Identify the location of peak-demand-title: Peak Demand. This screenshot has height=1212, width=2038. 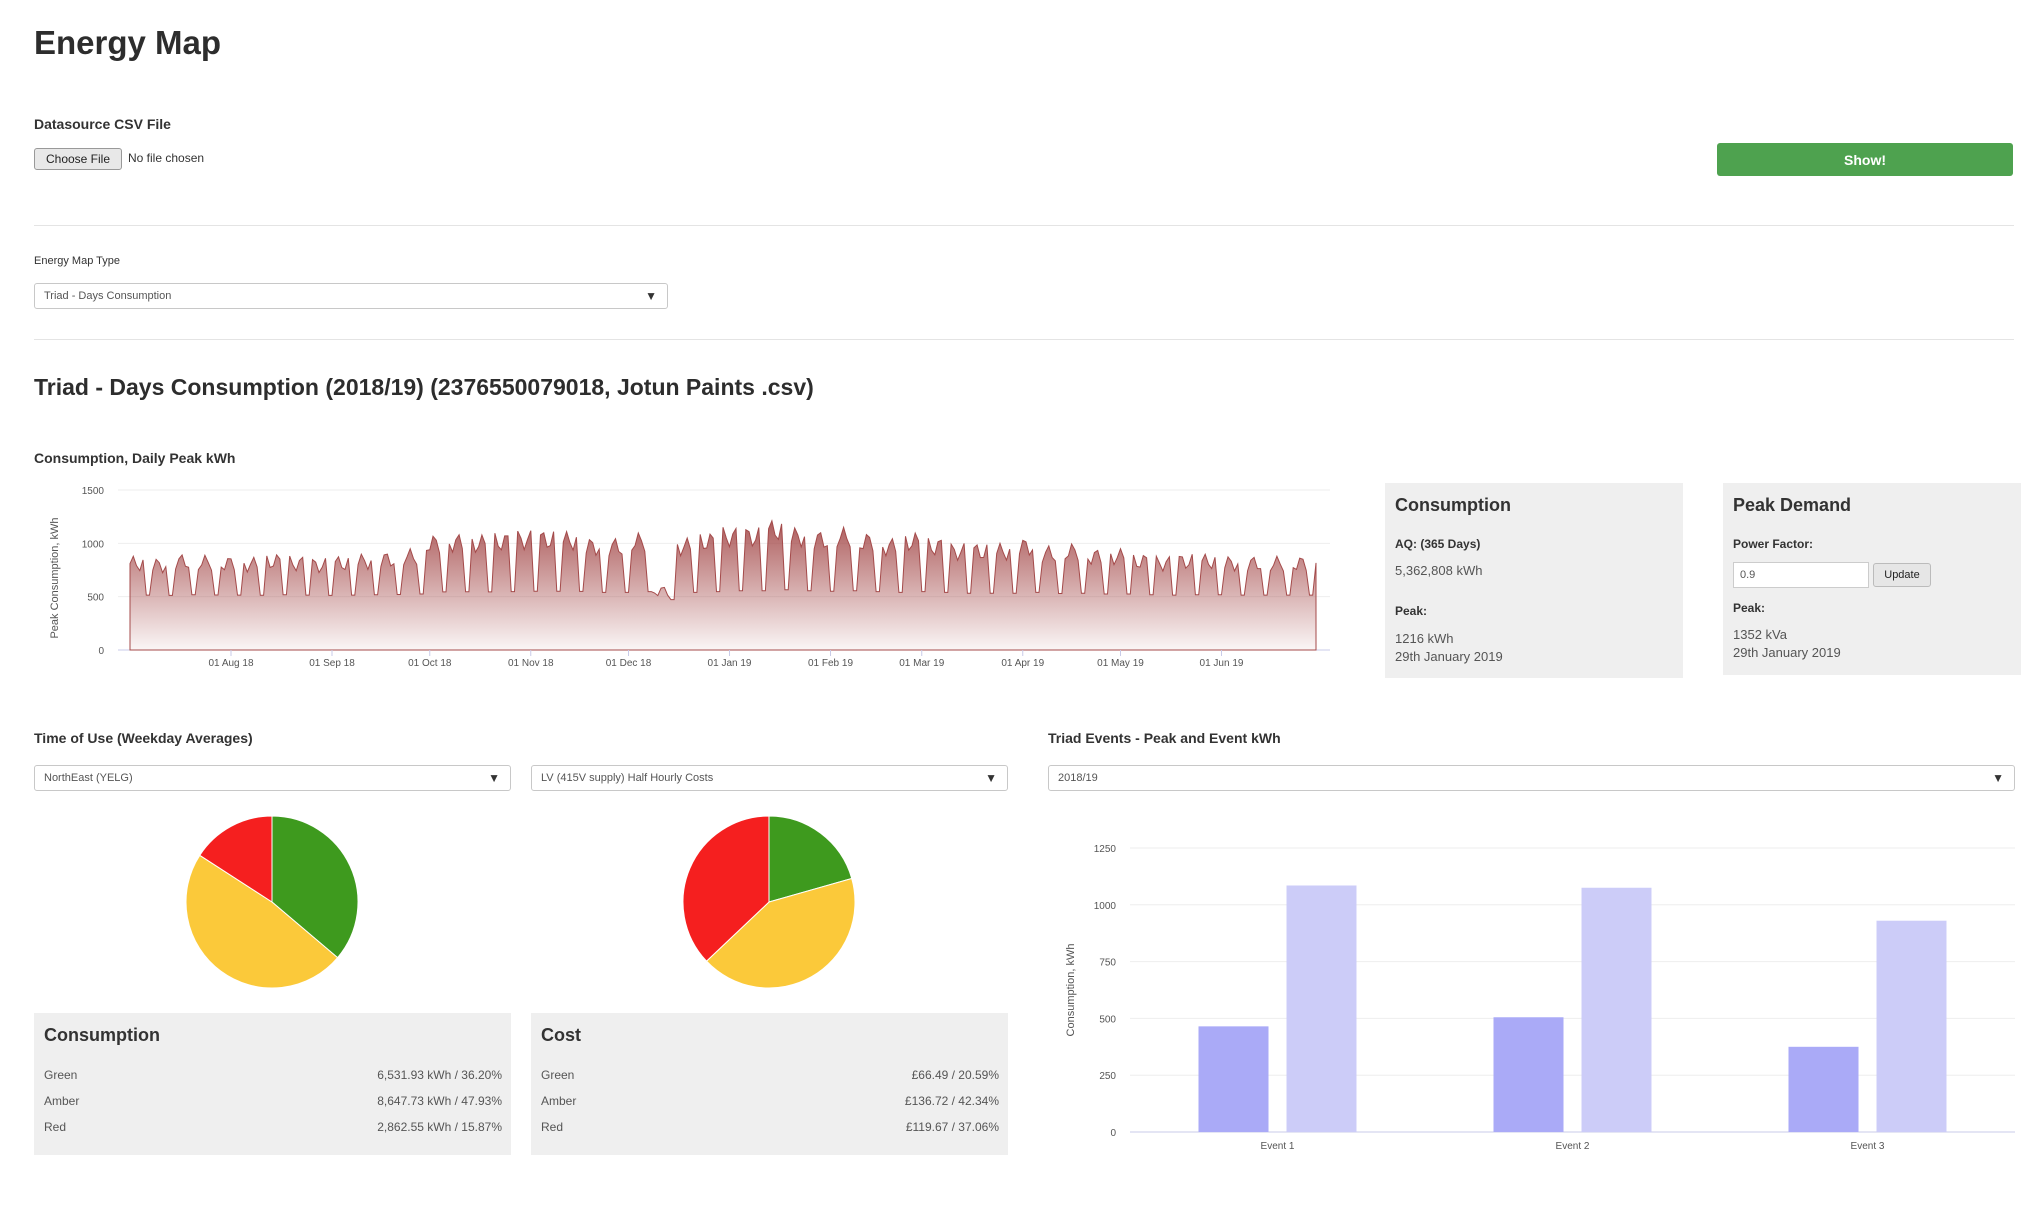
(1792, 505).